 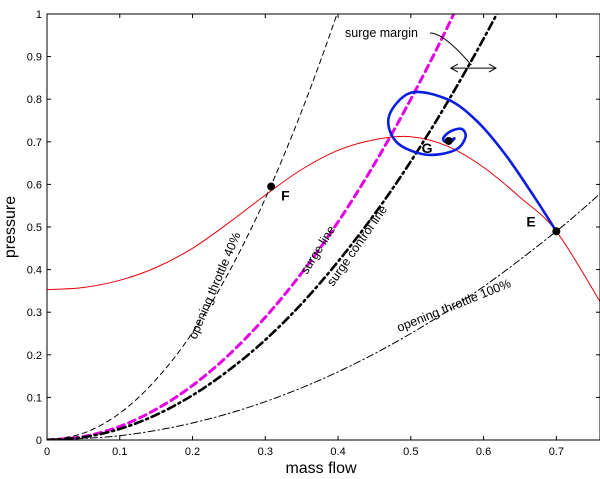 I want to click on x-tick-label: 0.6, so click(x=483, y=452).